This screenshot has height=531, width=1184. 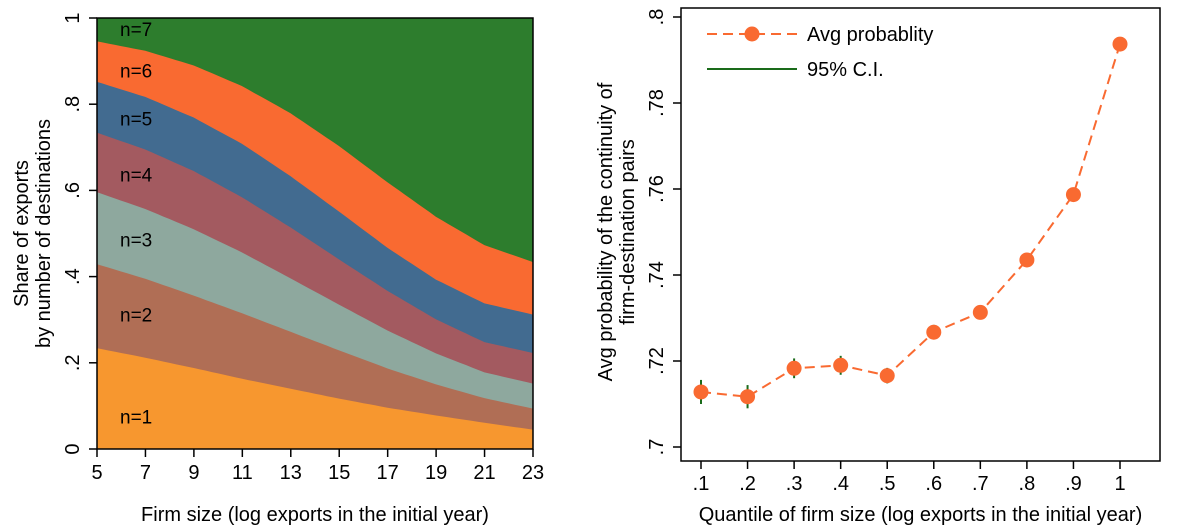 What do you see at coordinates (388, 473) in the screenshot?
I see `x-tick-label: 17` at bounding box center [388, 473].